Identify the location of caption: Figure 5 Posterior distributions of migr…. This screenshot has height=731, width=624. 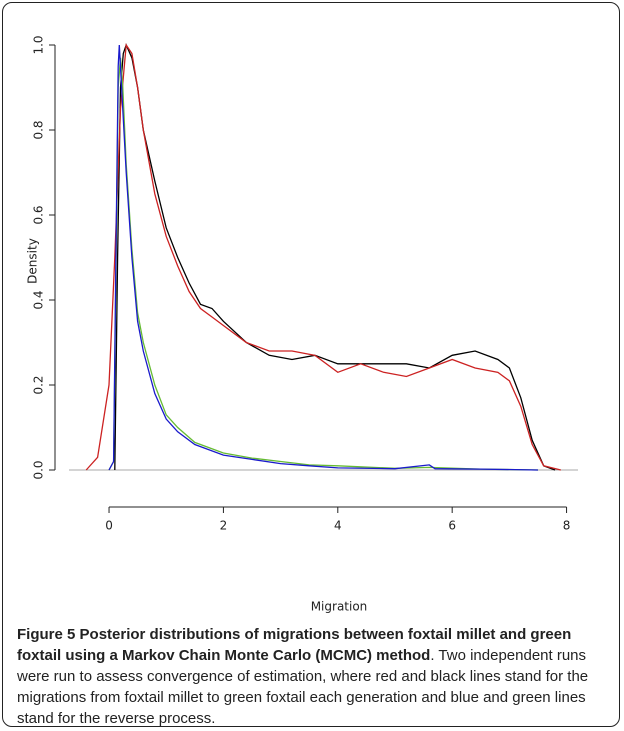
(313, 675).